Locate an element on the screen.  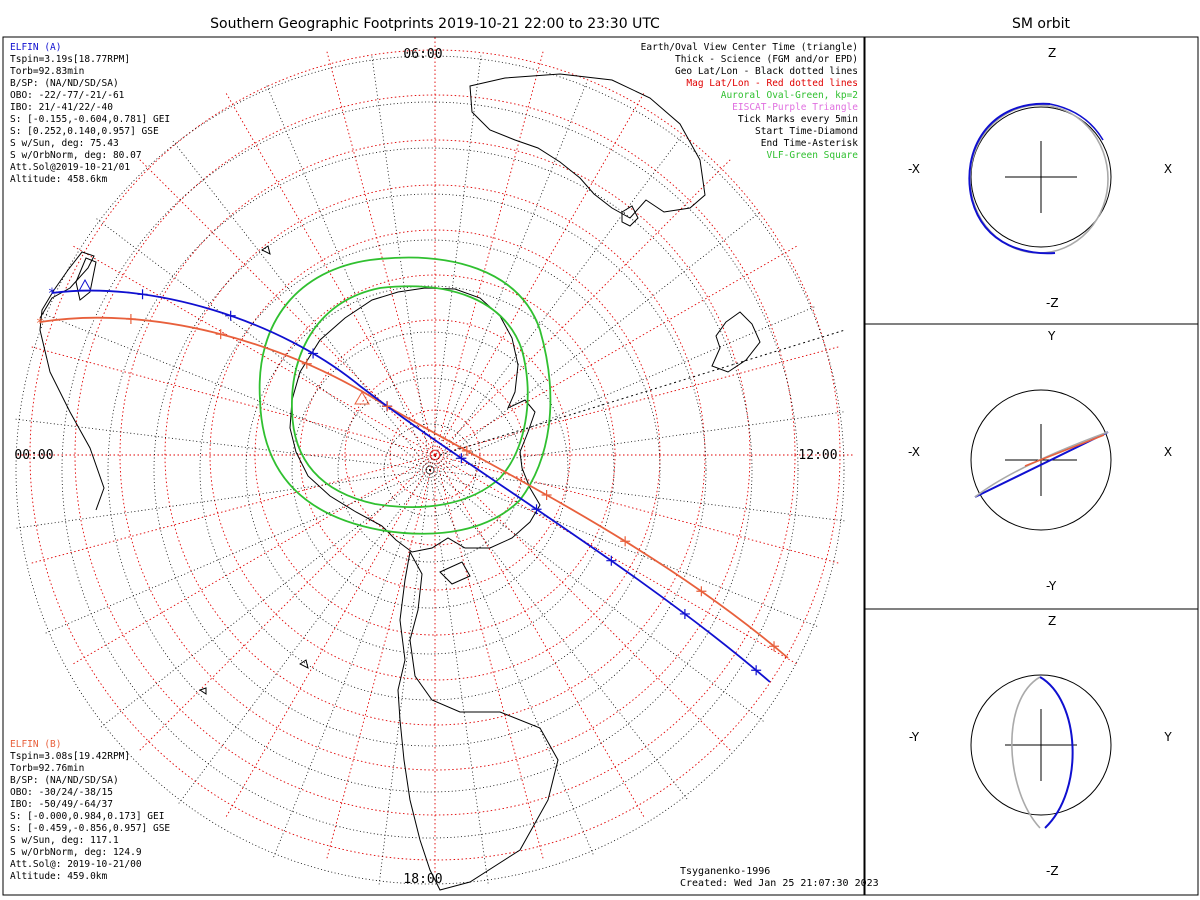
info-line: Tspin=3.19s[18.77RPM] is located at coordinates (70, 59).